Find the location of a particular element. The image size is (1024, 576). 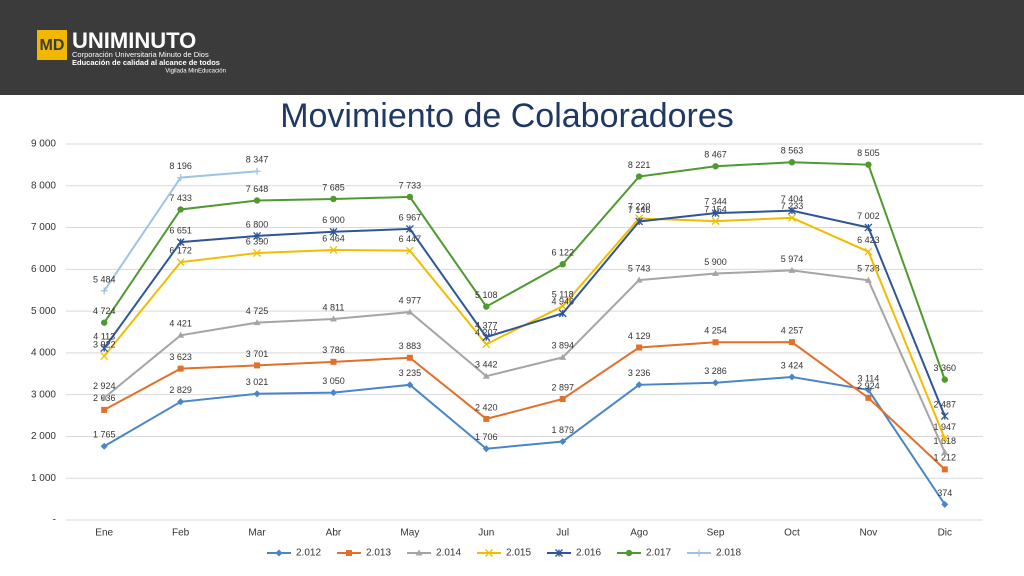

data-label: 5 974 is located at coordinates (792, 259).